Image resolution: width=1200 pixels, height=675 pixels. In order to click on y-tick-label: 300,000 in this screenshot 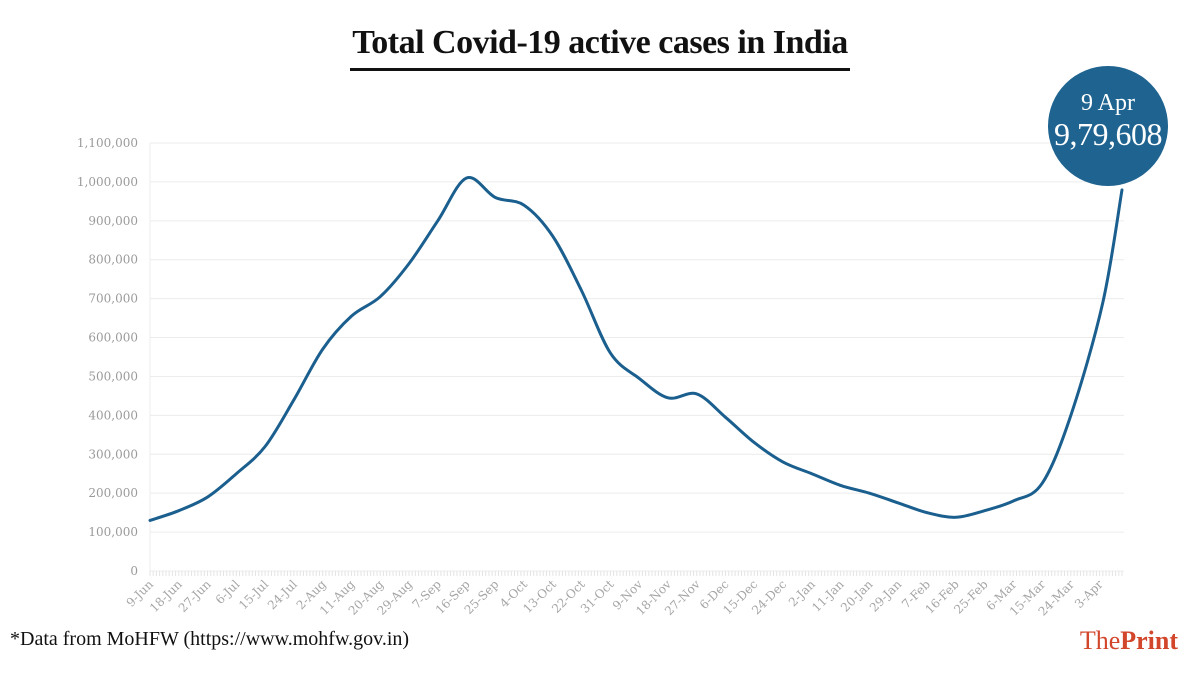, I will do `click(113, 454)`.